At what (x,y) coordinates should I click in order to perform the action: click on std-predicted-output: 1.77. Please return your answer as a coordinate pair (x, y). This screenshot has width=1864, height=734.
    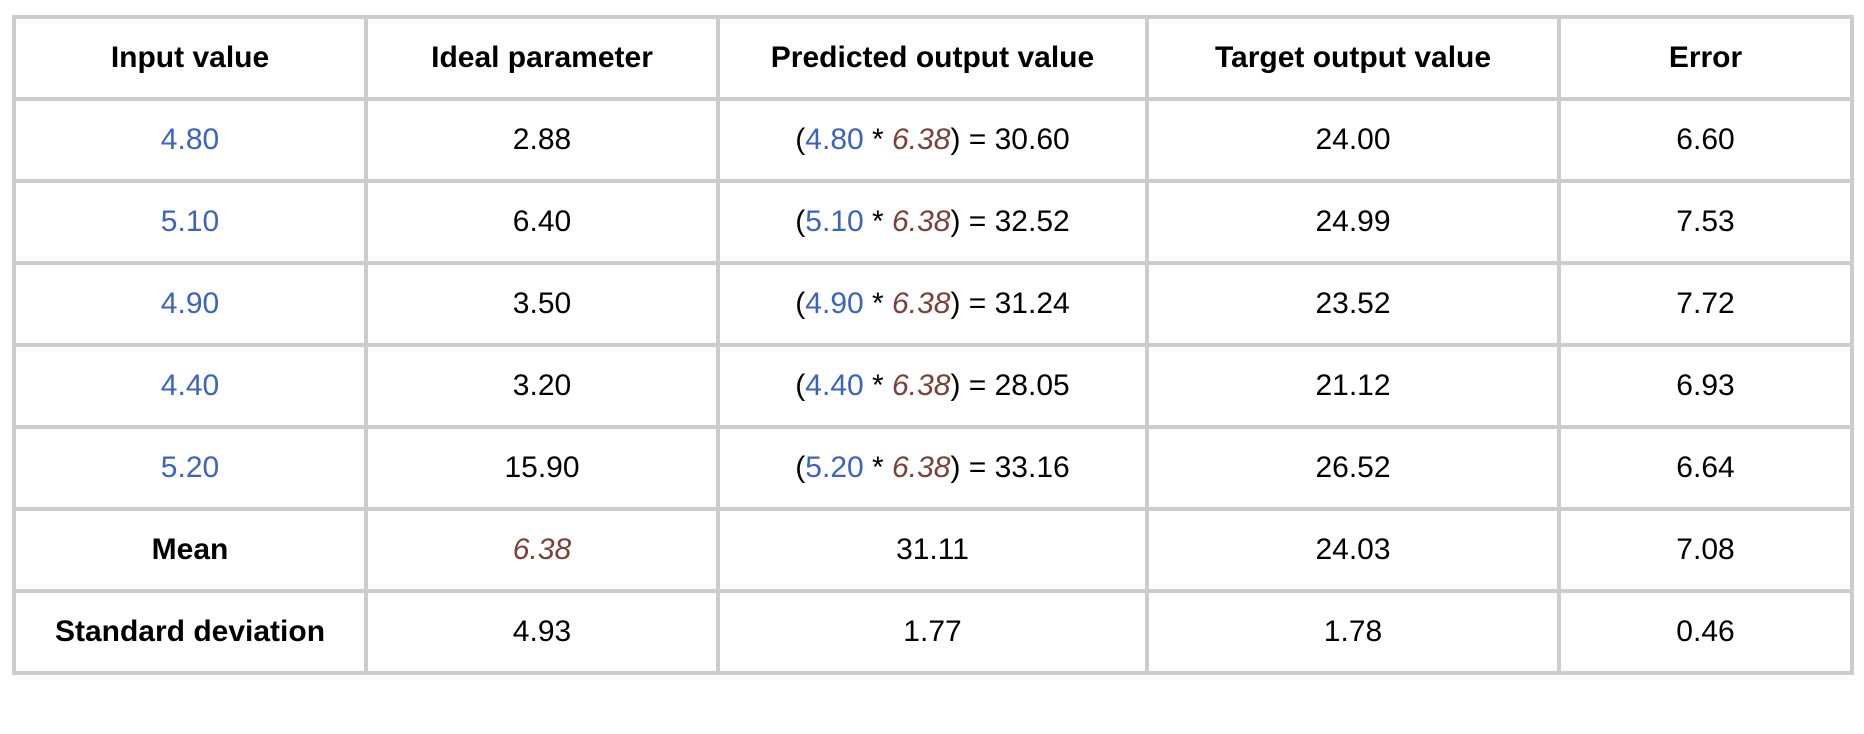
    Looking at the image, I should click on (932, 632).